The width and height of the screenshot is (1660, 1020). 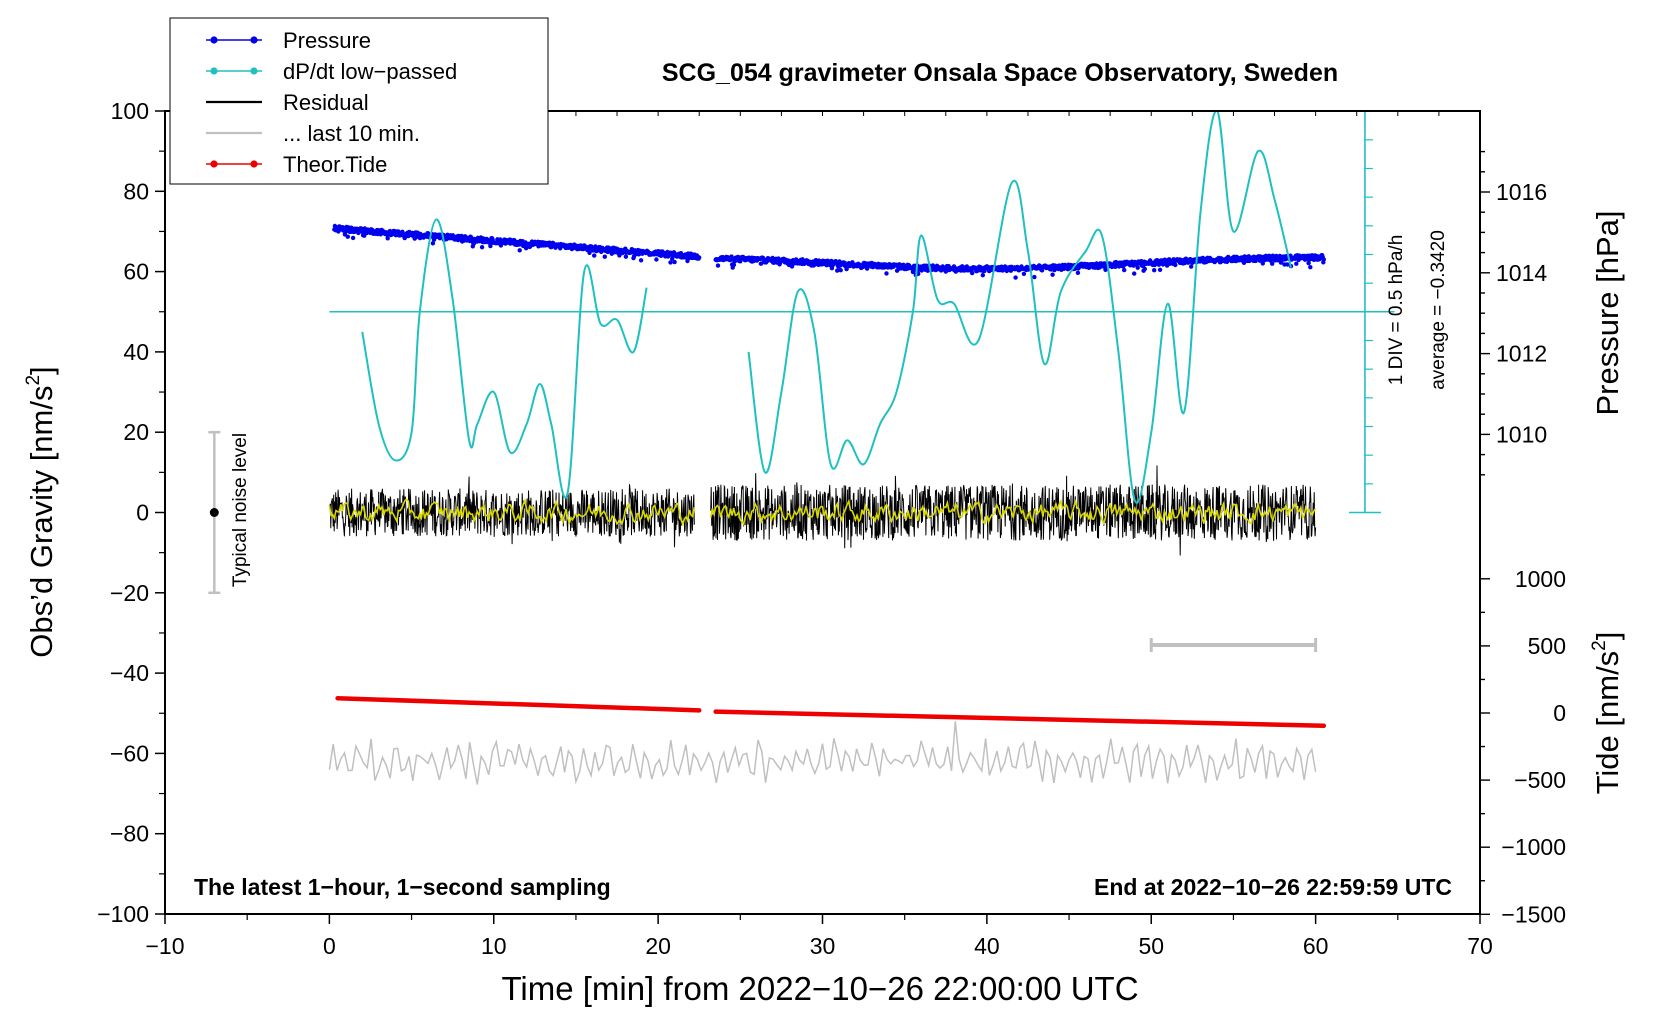 I want to click on x-tick-label: 70, so click(x=1480, y=946).